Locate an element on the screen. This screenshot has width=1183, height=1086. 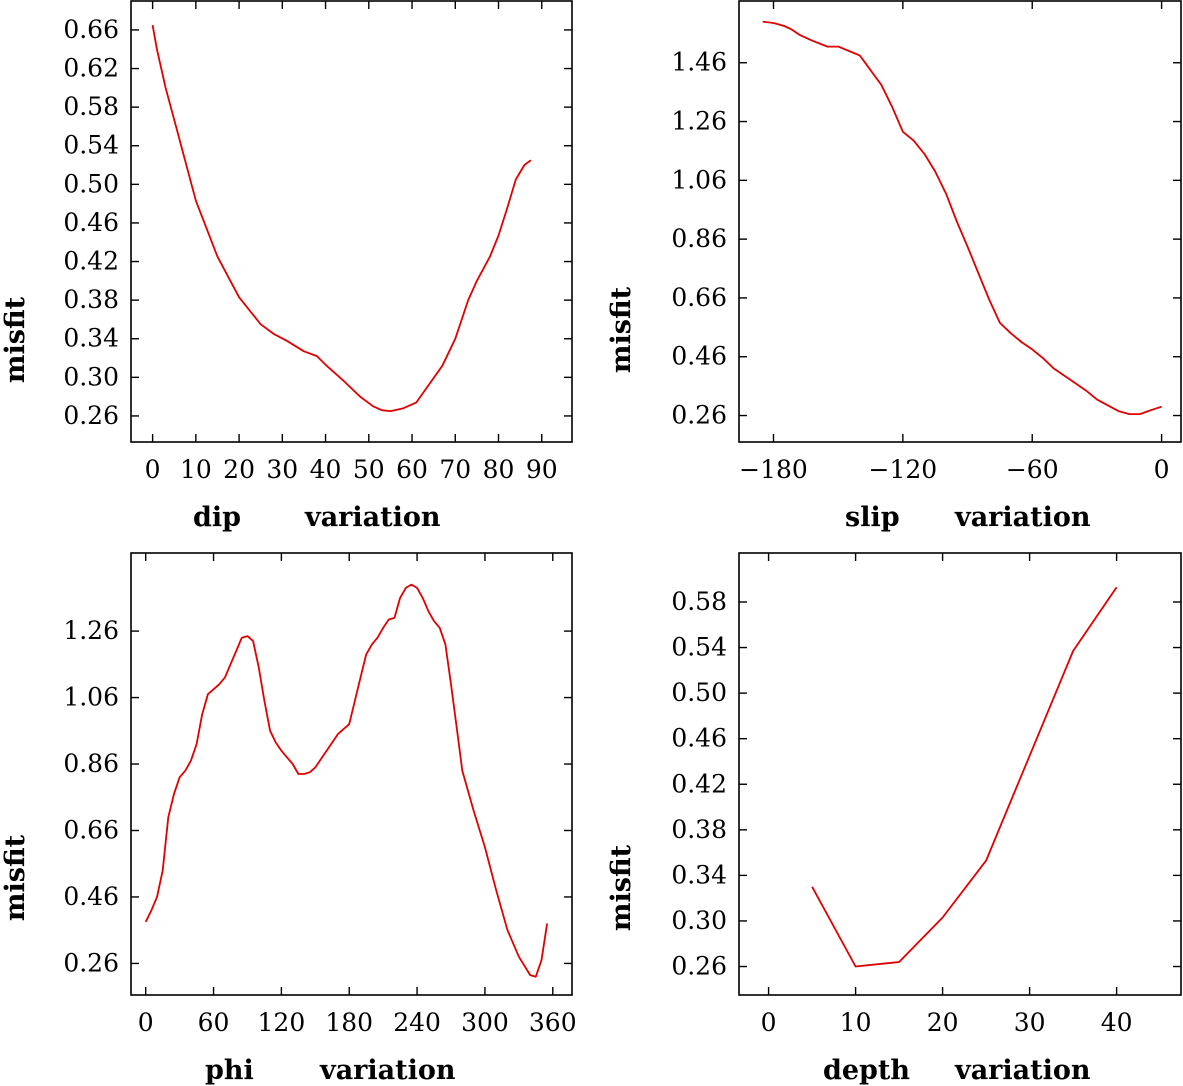
x-axis-label-parameter: phi is located at coordinates (229, 1070).